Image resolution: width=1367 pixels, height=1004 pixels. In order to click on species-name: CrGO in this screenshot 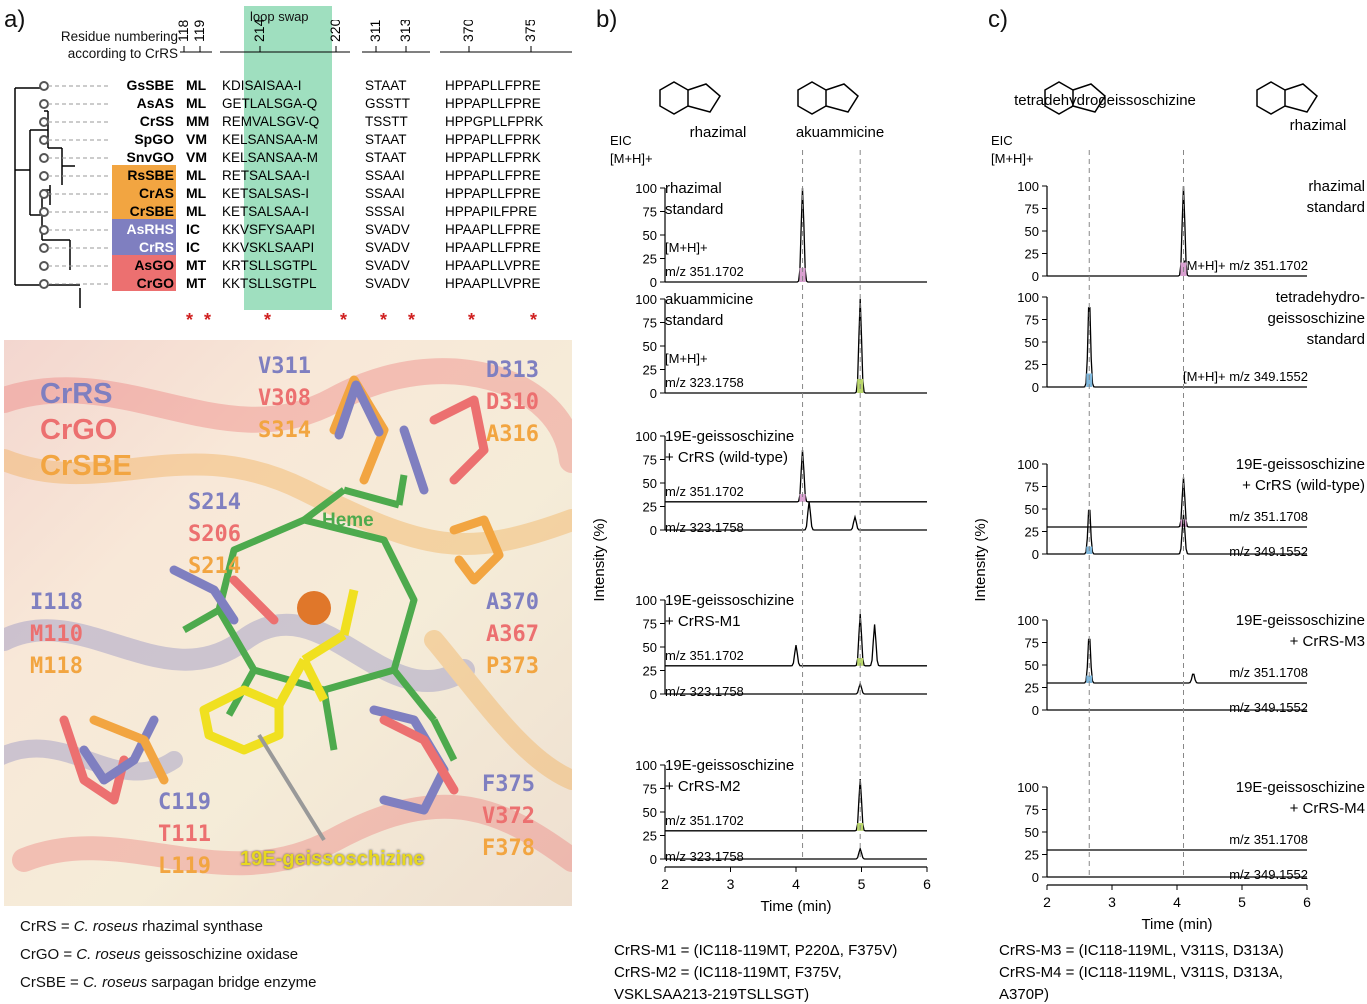, I will do `click(155, 283)`.